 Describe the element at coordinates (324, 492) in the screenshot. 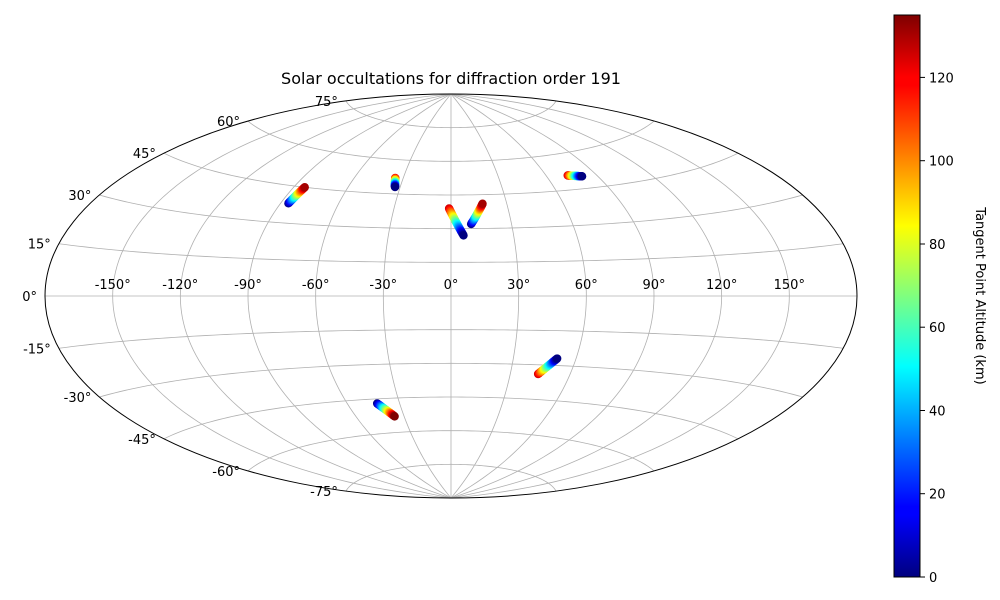

I see `latitude-tick-label: -75°` at that location.